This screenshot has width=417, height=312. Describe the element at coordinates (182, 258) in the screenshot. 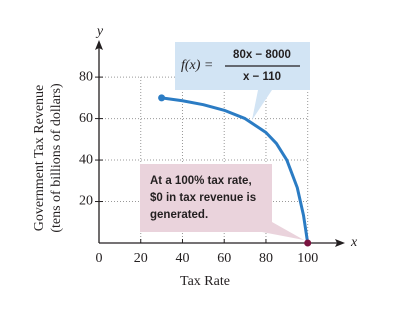

I see `x-tick-label: 40` at that location.